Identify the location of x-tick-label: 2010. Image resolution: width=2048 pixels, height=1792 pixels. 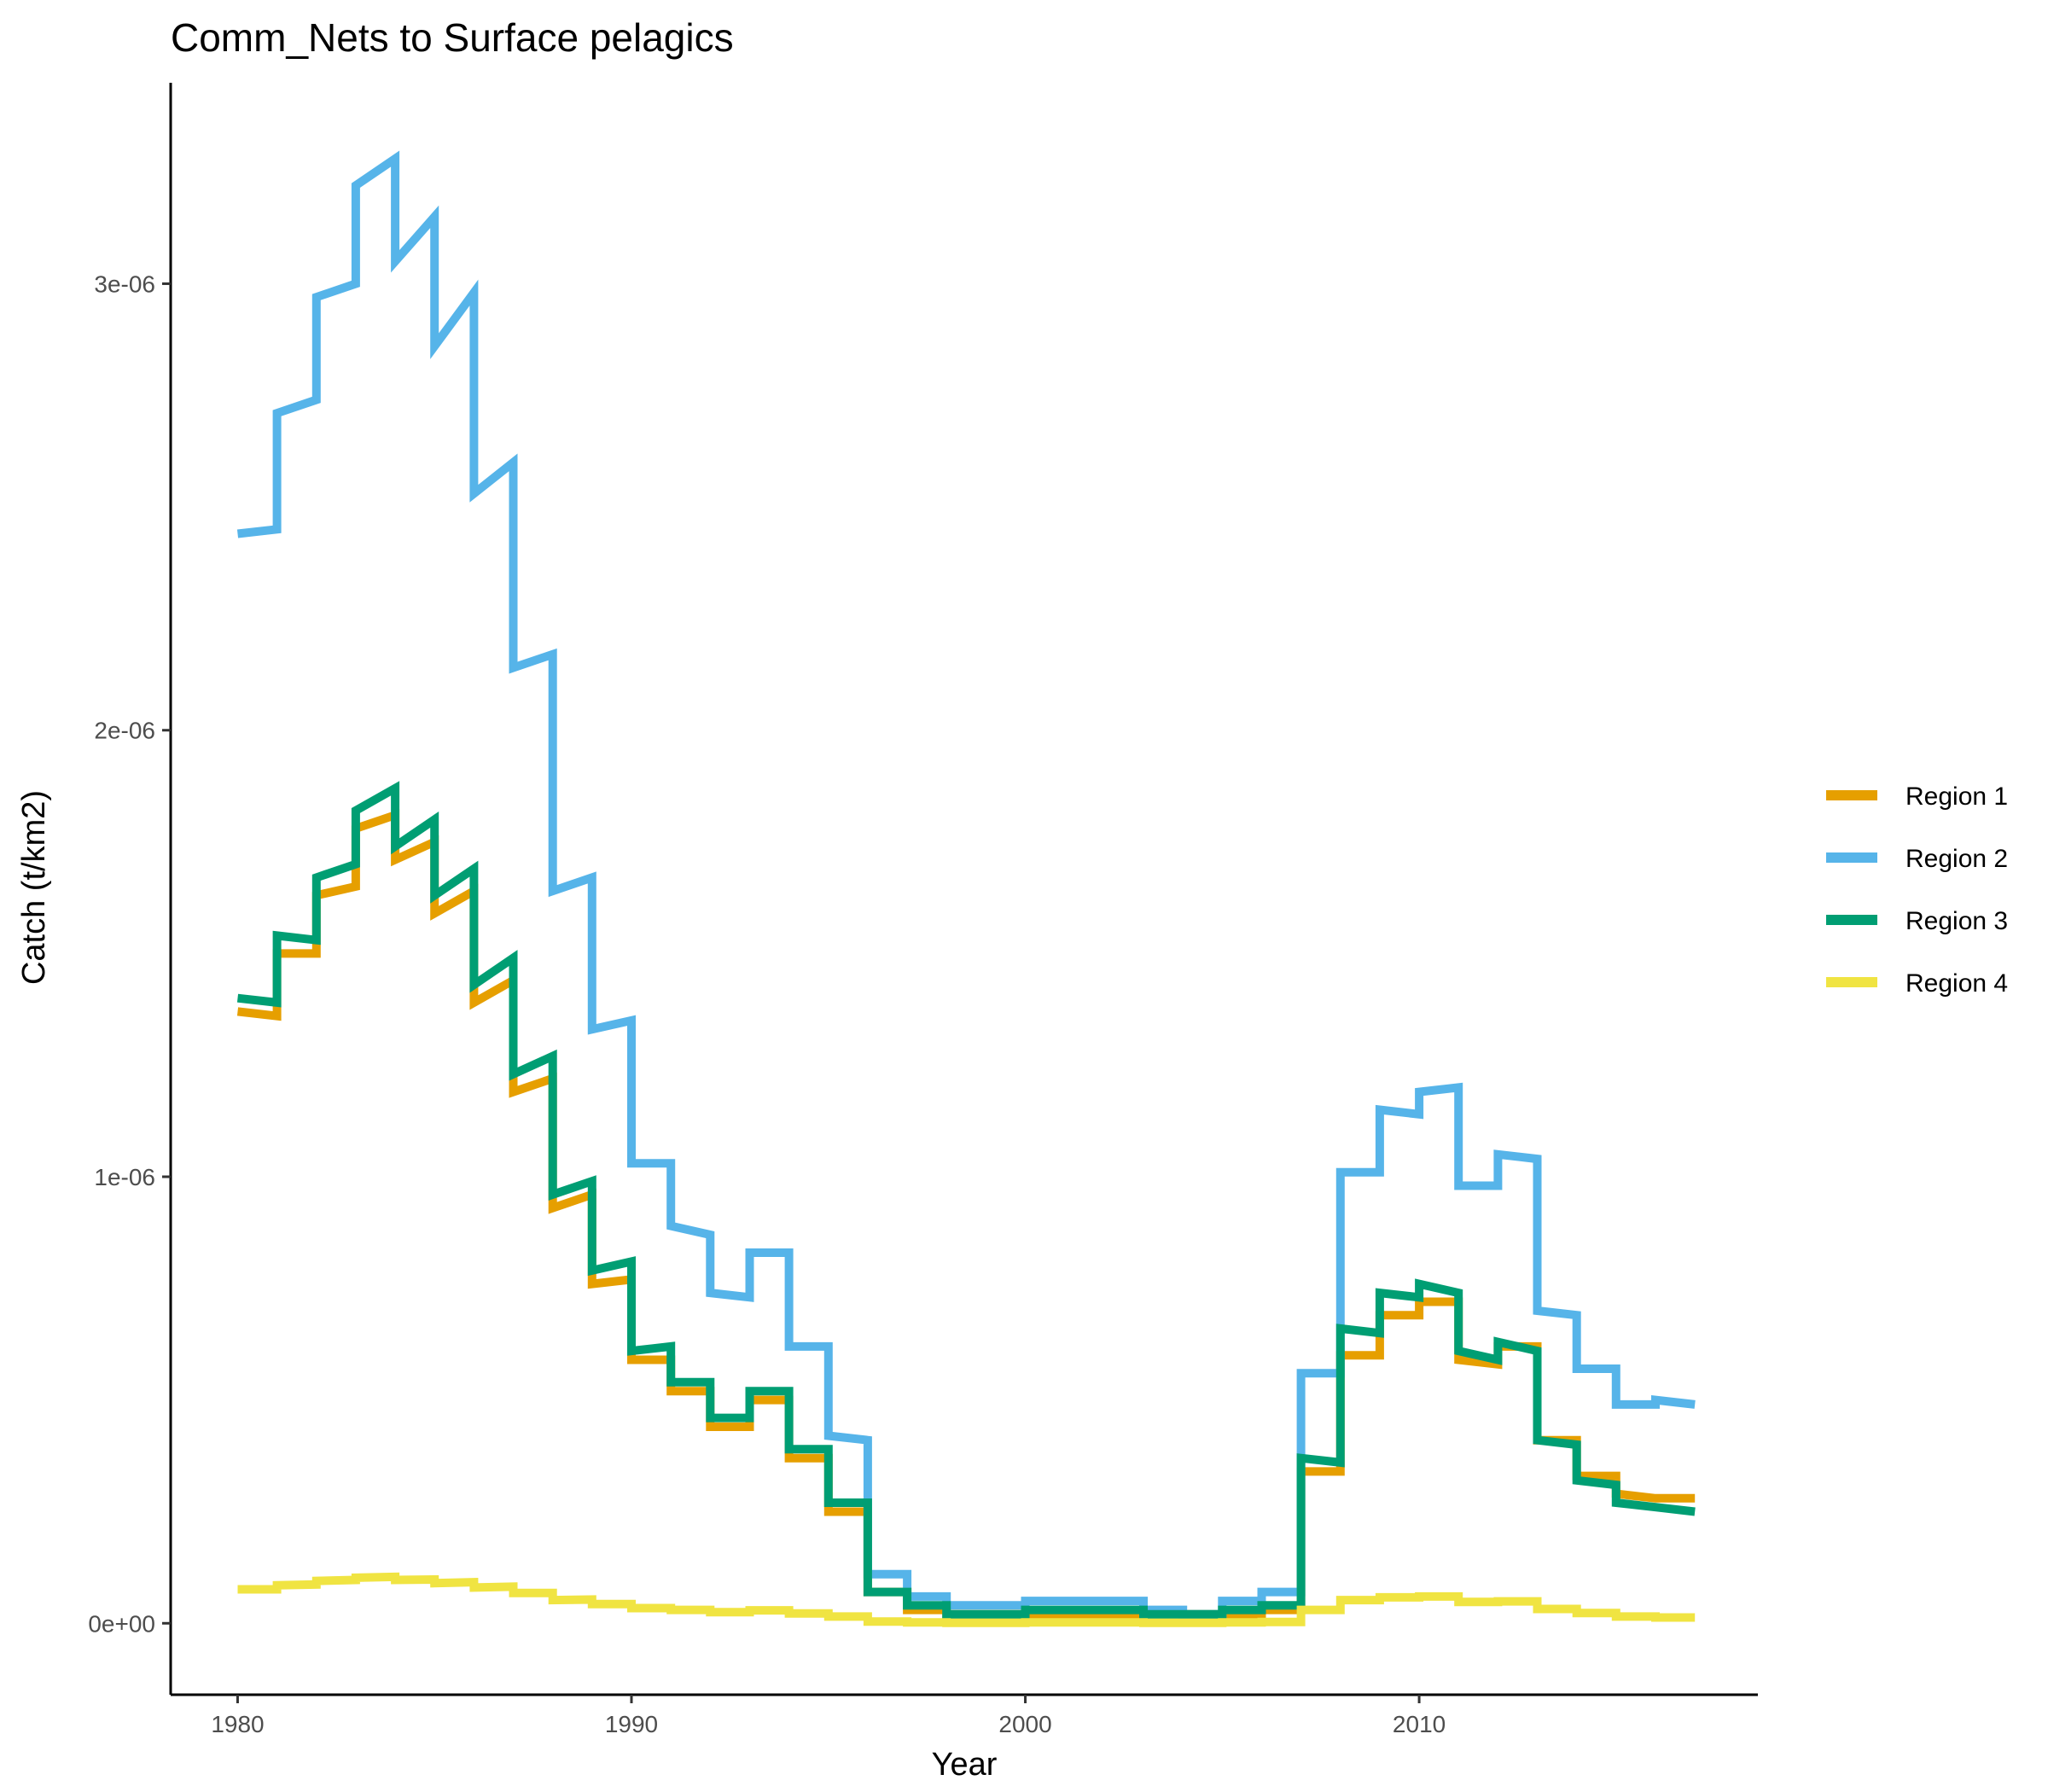
(1419, 1724).